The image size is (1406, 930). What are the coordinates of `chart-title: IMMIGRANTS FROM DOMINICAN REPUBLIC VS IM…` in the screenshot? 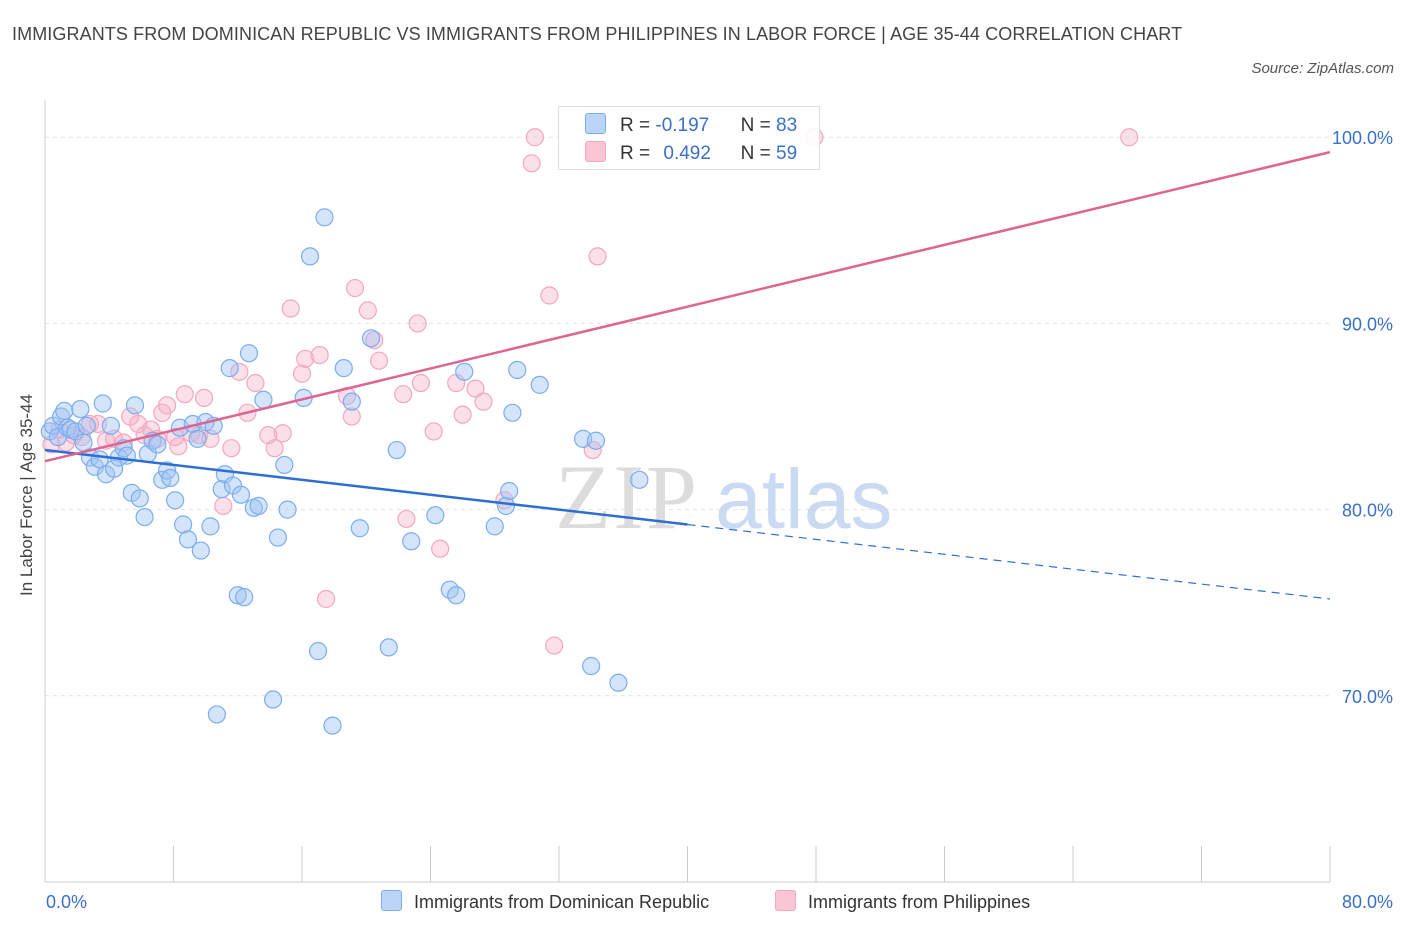 It's located at (597, 34).